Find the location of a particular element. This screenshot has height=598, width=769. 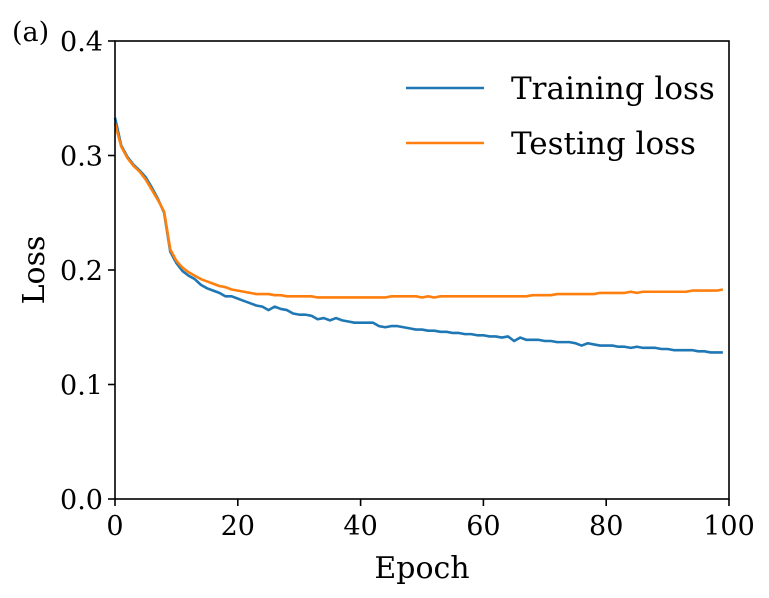

y-tick-label: 0.0 is located at coordinates (81, 500).